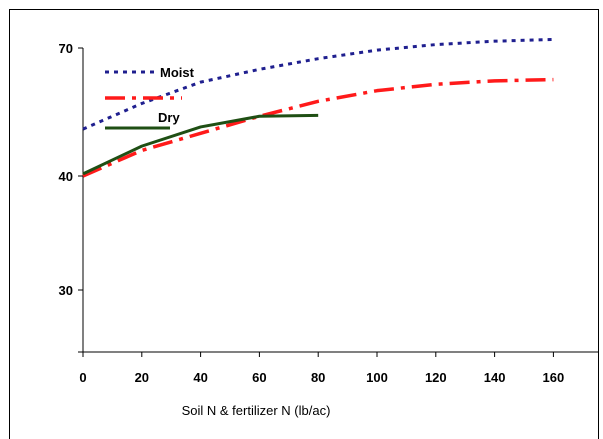 This screenshot has height=439, width=603. I want to click on x-tick-label: 0, so click(82, 377).